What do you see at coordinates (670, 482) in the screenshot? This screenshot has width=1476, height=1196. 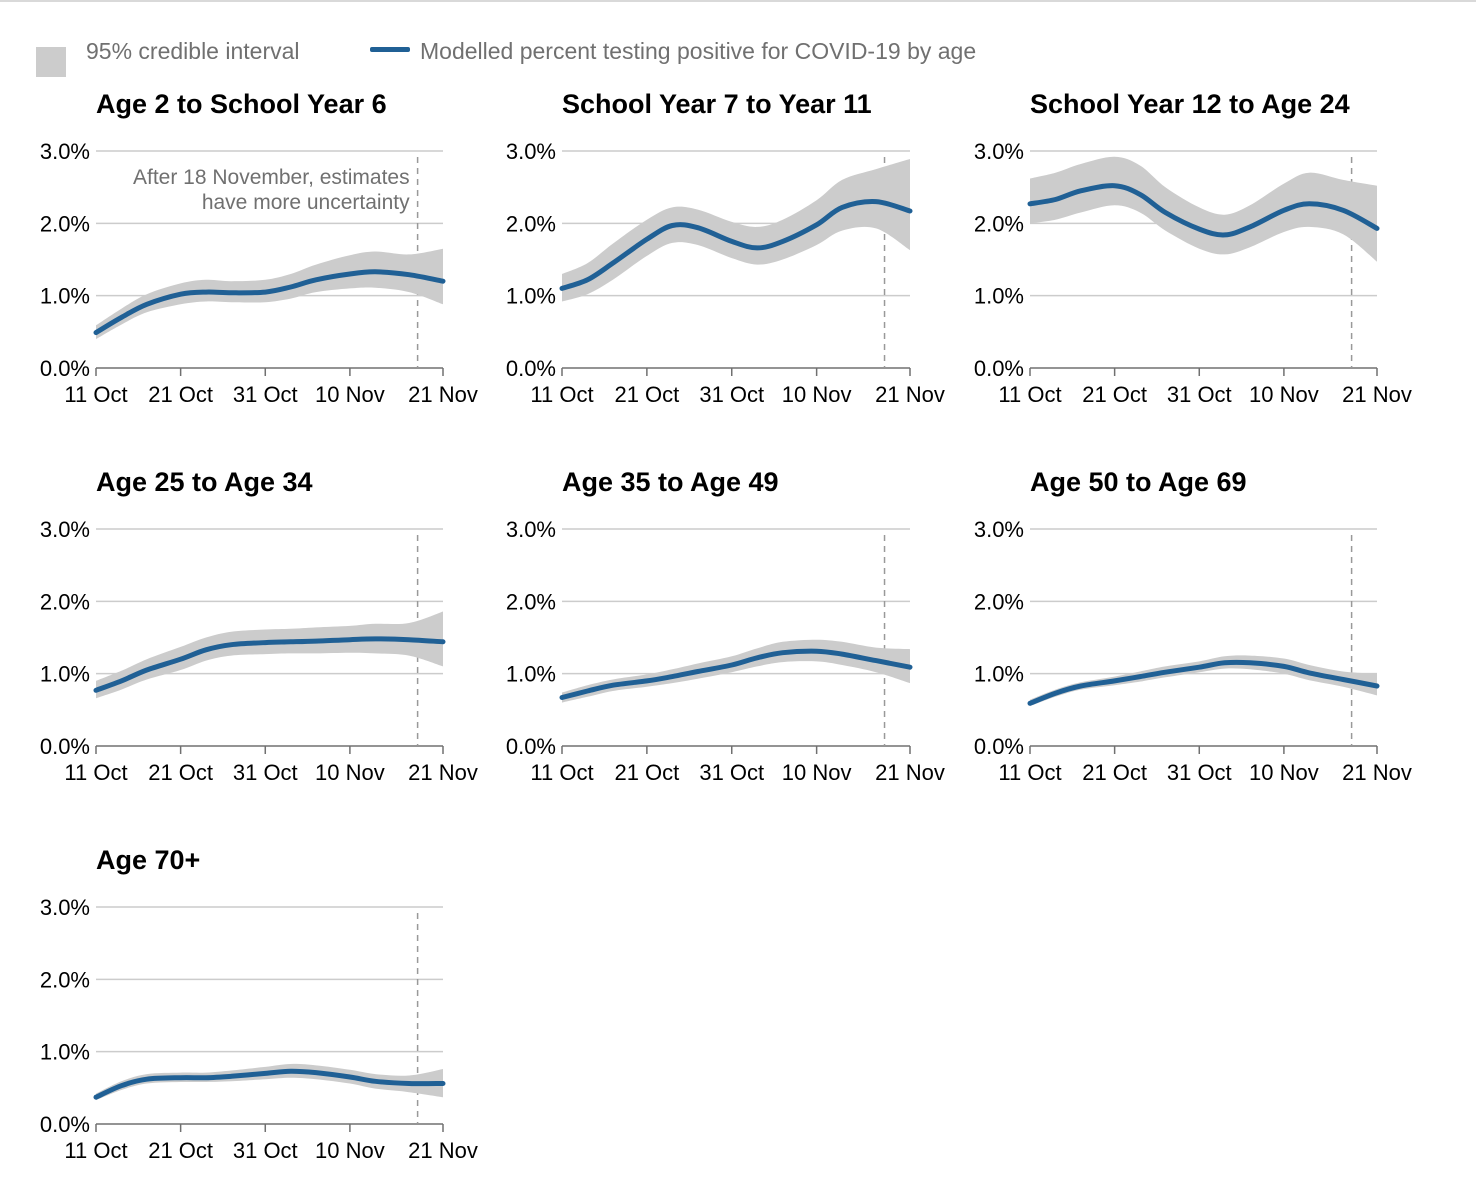 I see `panel-title: Age 35 to Age 49` at bounding box center [670, 482].